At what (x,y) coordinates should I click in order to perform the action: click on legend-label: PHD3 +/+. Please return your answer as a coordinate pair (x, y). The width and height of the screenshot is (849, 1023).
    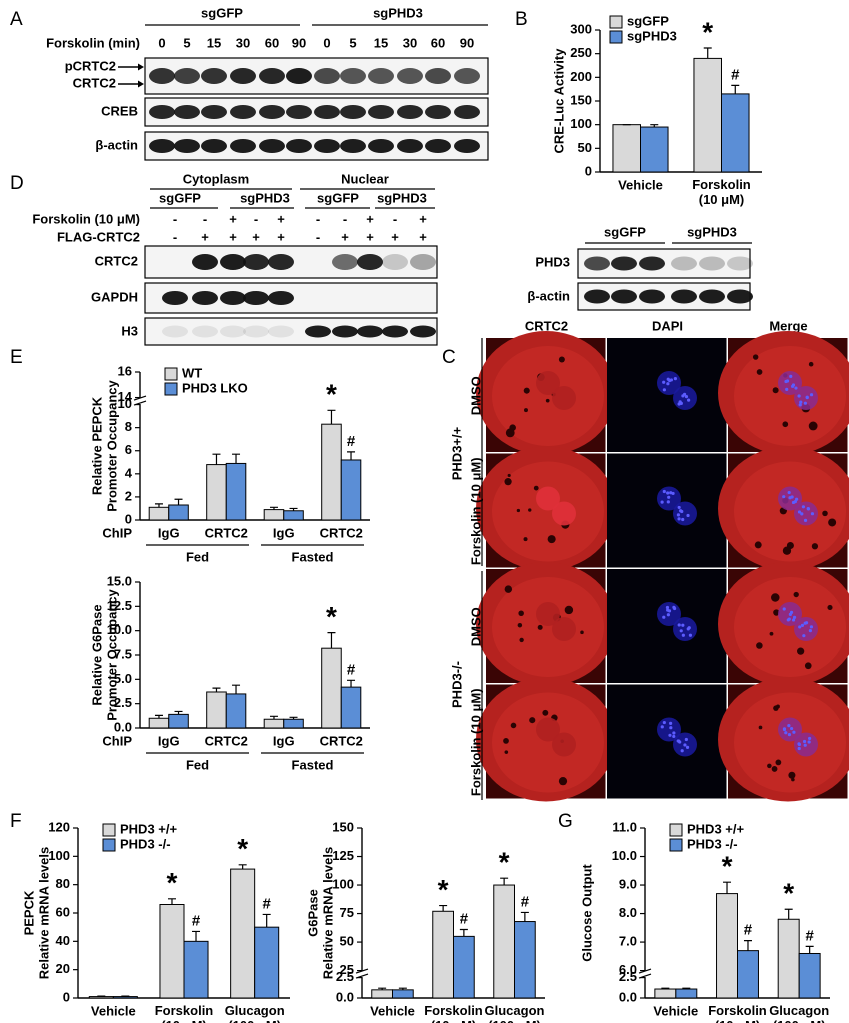
    Looking at the image, I should click on (715, 828).